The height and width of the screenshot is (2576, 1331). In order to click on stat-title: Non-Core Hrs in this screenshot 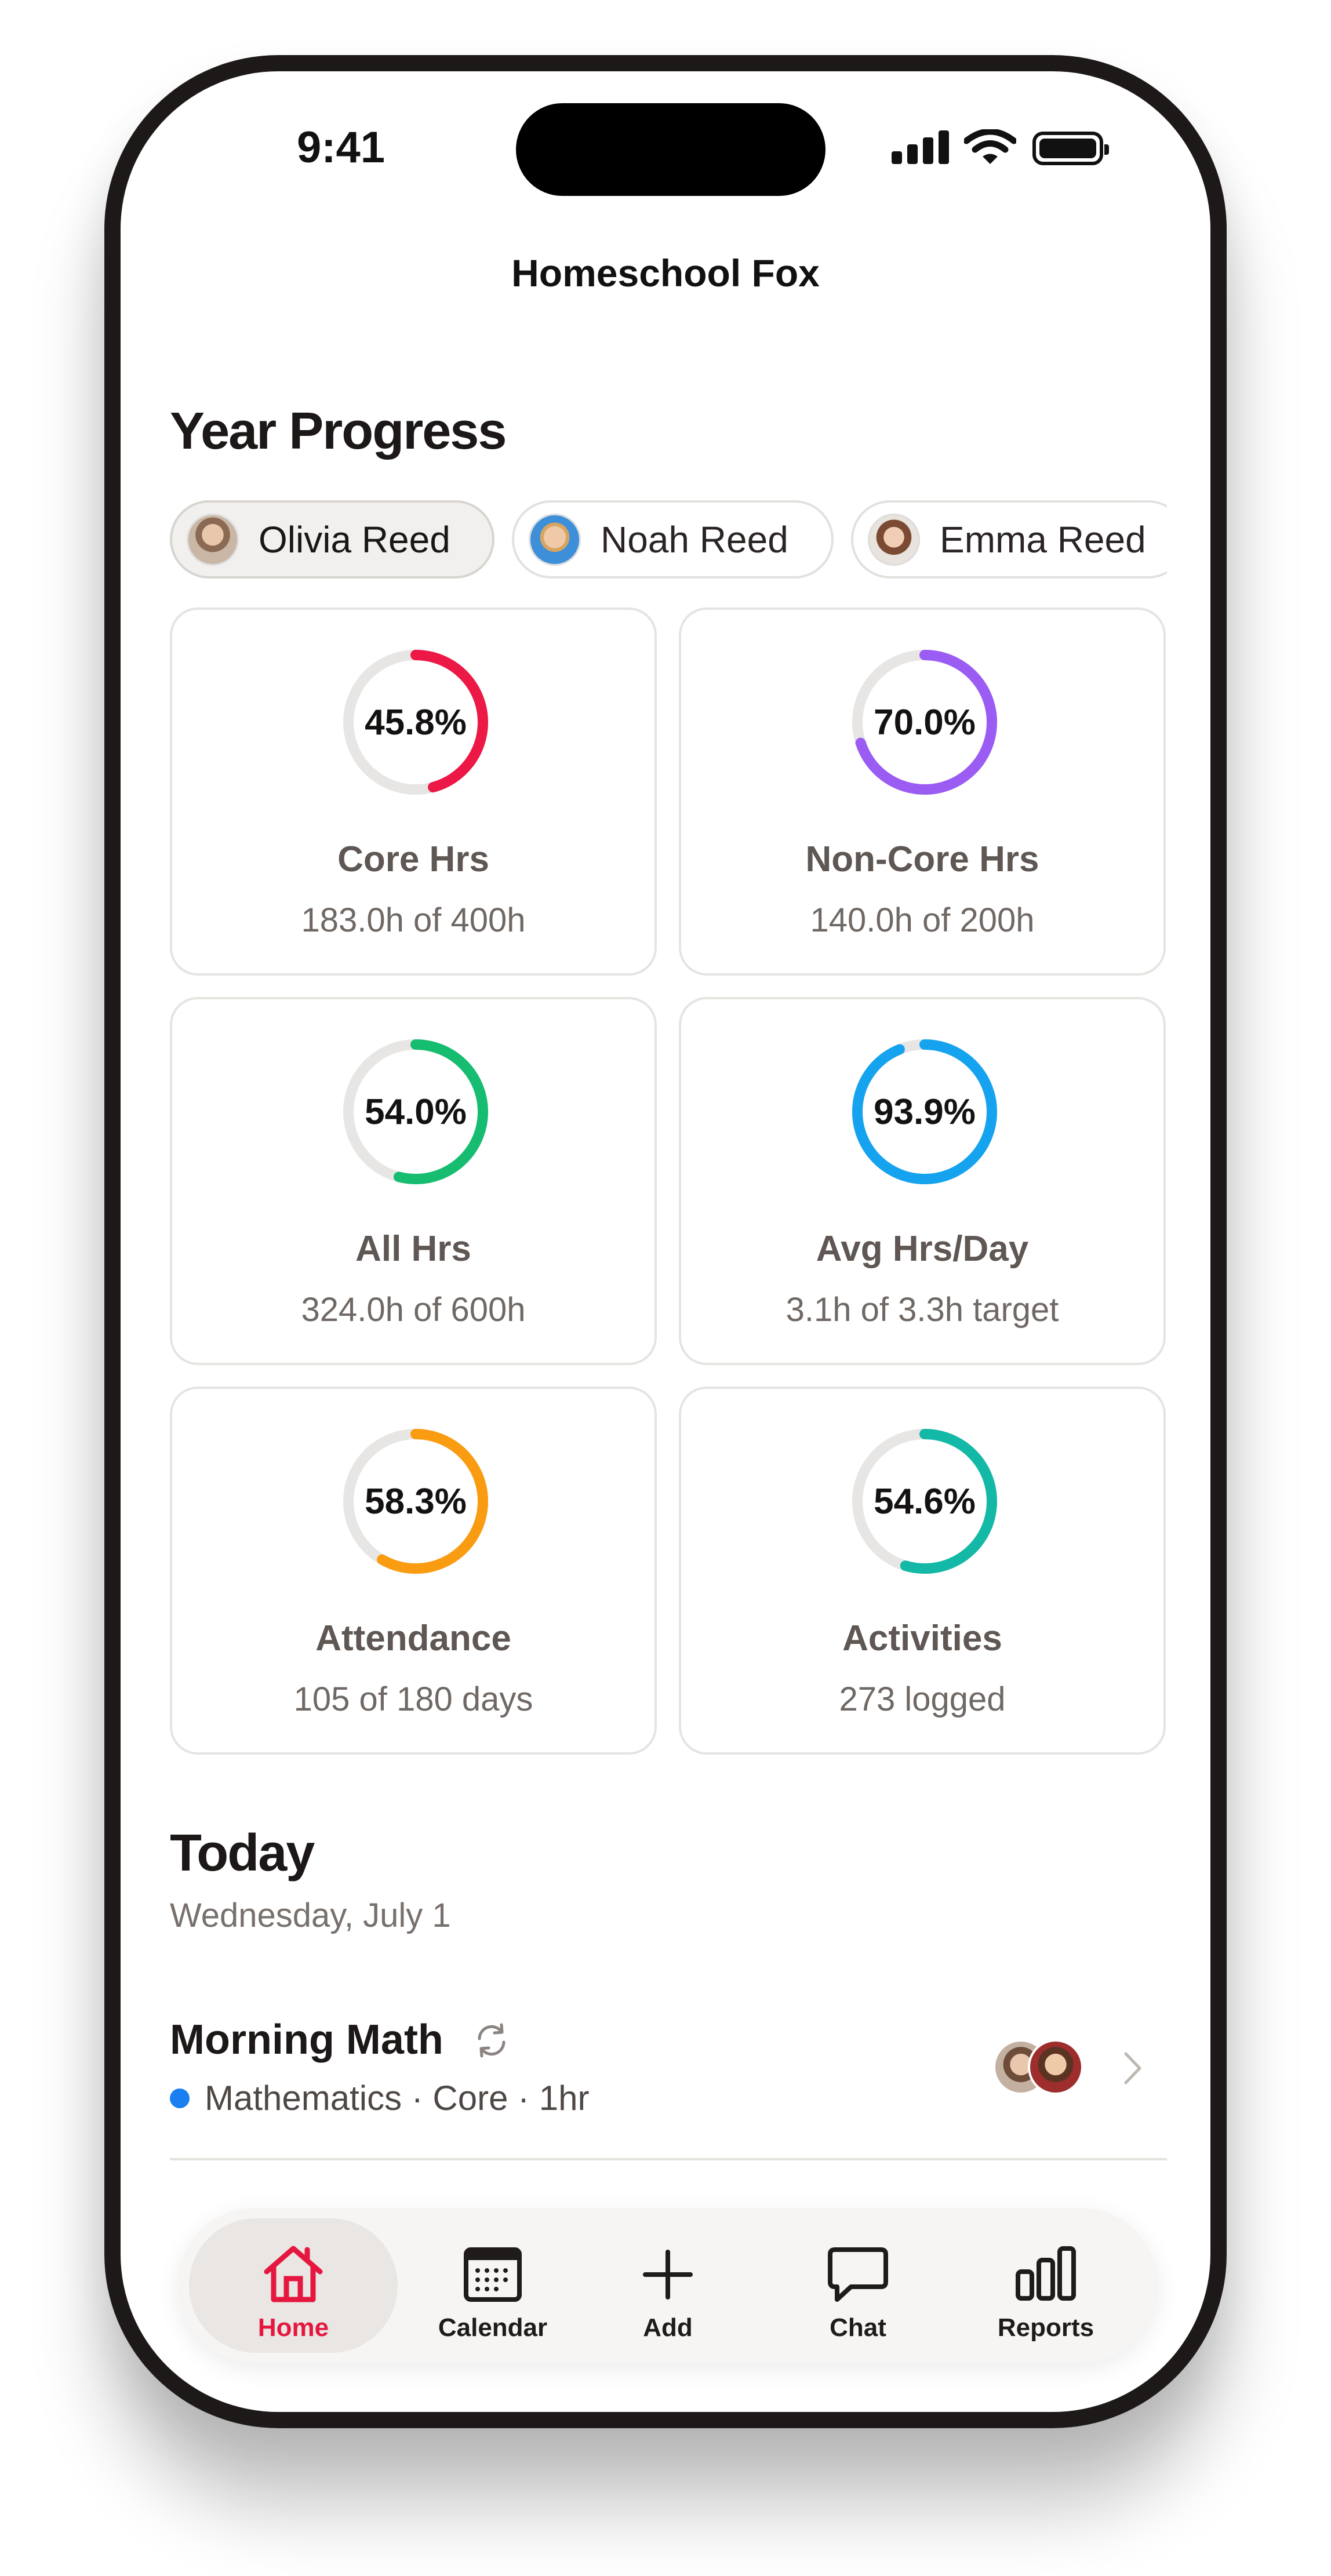, I will do `click(922, 859)`.